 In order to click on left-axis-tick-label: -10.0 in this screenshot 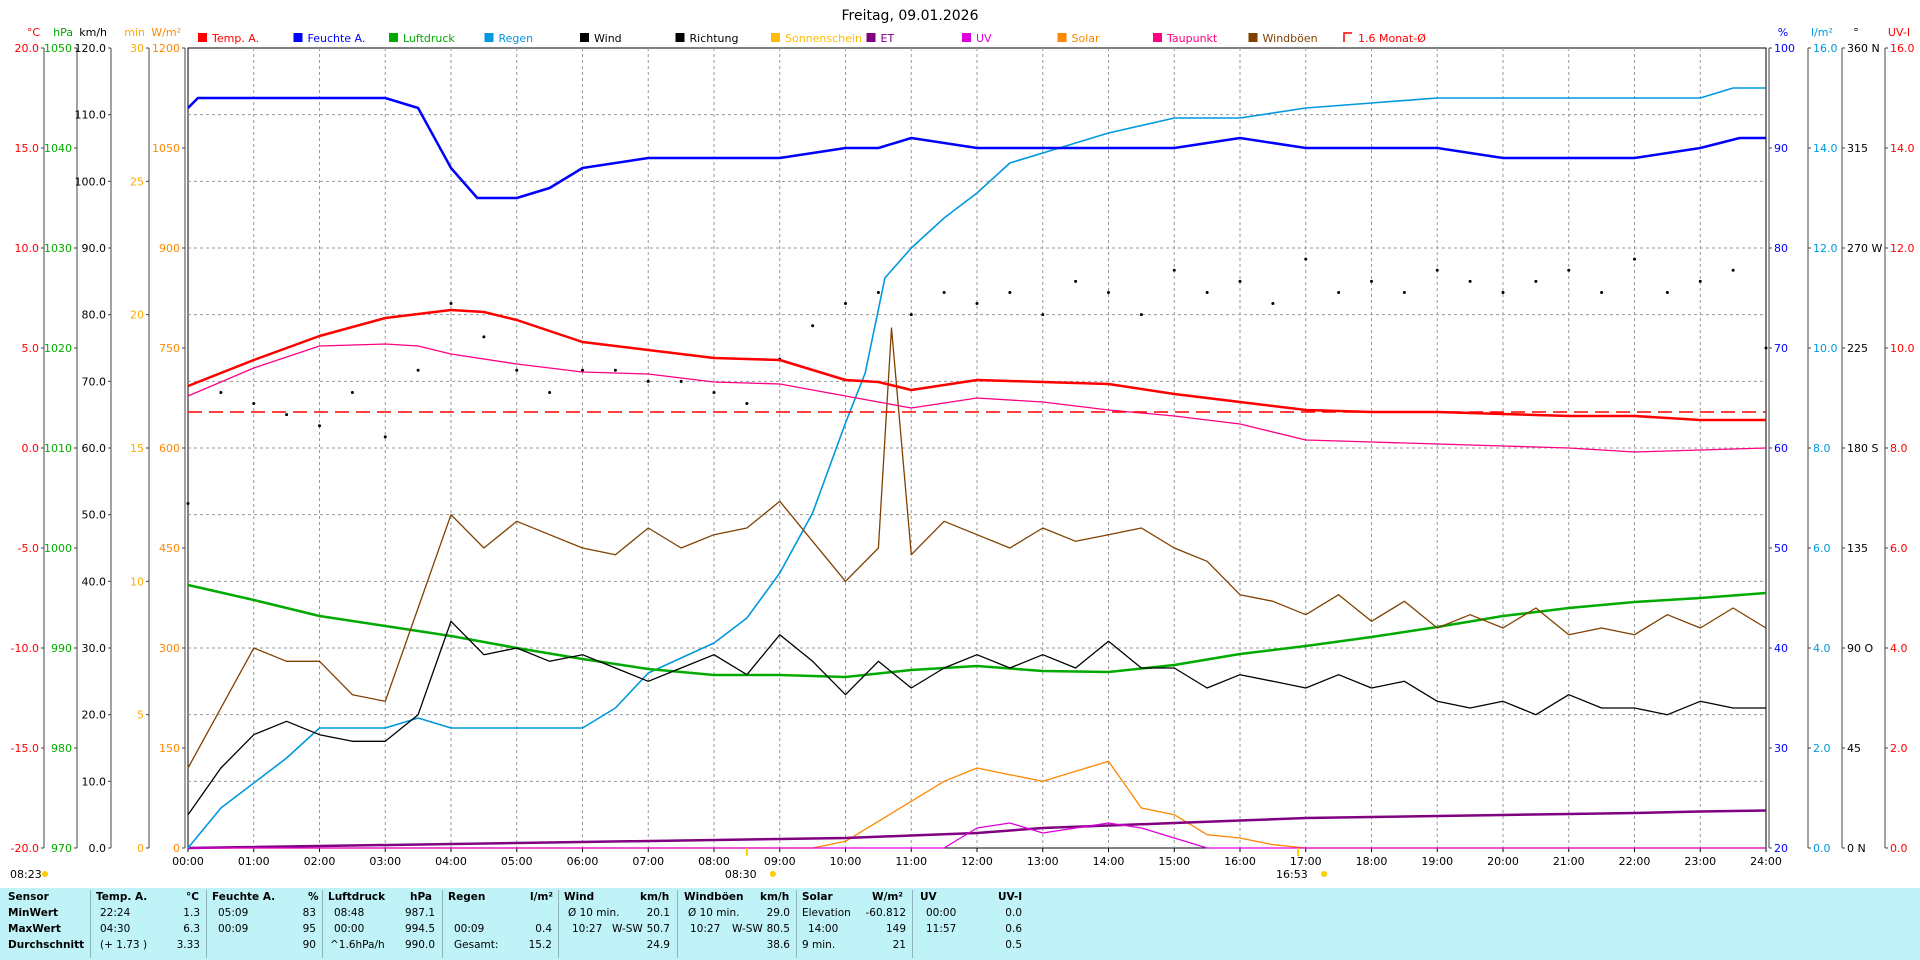, I will do `click(25, 648)`.